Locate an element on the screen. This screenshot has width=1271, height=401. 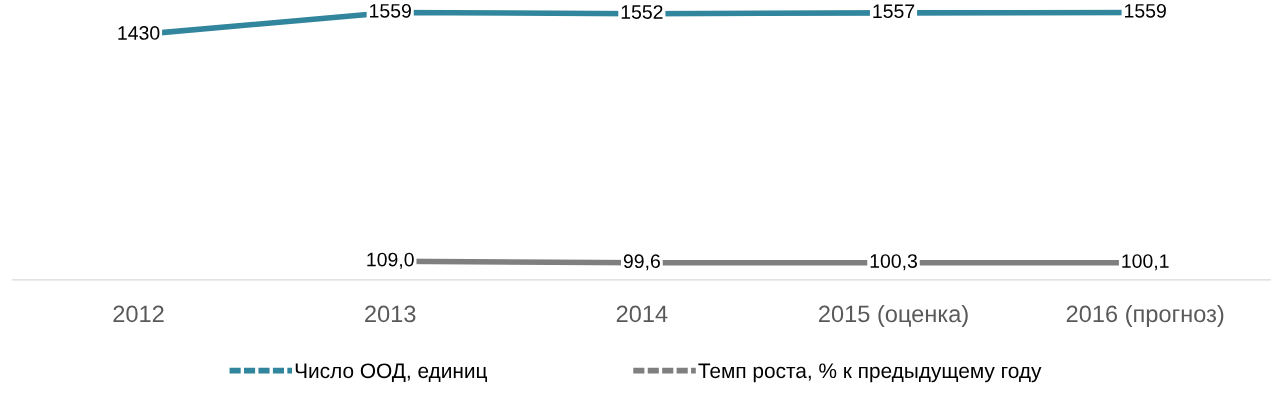
legend-label: Число ООД, единиц is located at coordinates (391, 373).